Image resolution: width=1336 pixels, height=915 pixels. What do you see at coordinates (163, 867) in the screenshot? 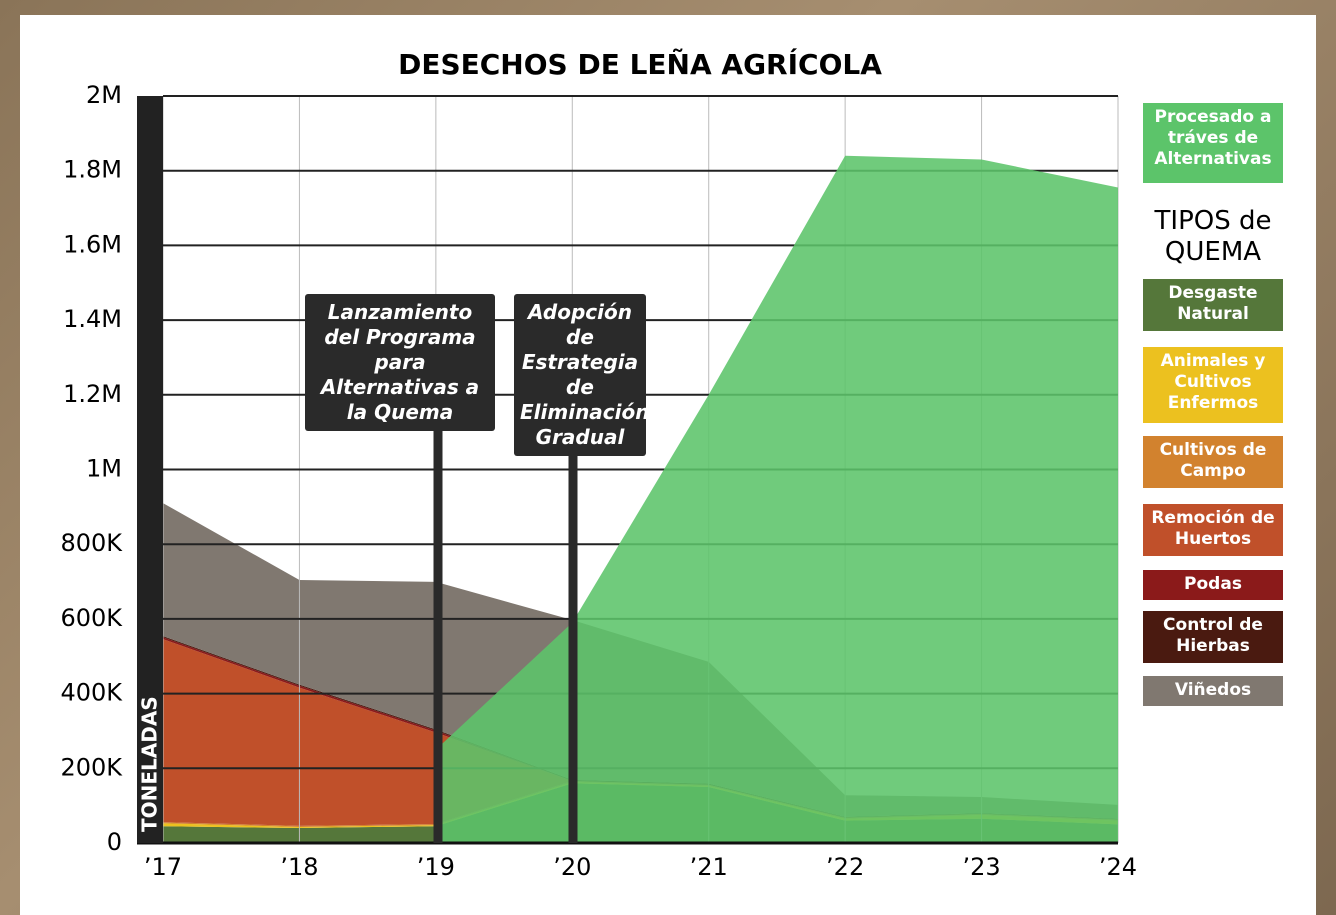
I see `x-tick-label: ’17` at bounding box center [163, 867].